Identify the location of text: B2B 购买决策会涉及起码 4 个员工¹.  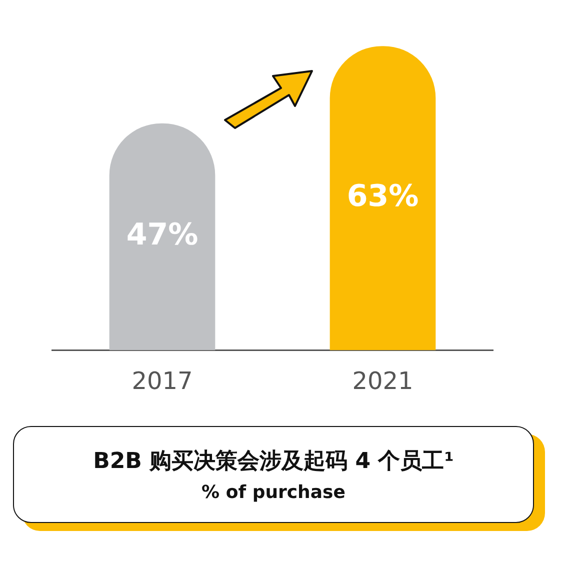
(273, 462).